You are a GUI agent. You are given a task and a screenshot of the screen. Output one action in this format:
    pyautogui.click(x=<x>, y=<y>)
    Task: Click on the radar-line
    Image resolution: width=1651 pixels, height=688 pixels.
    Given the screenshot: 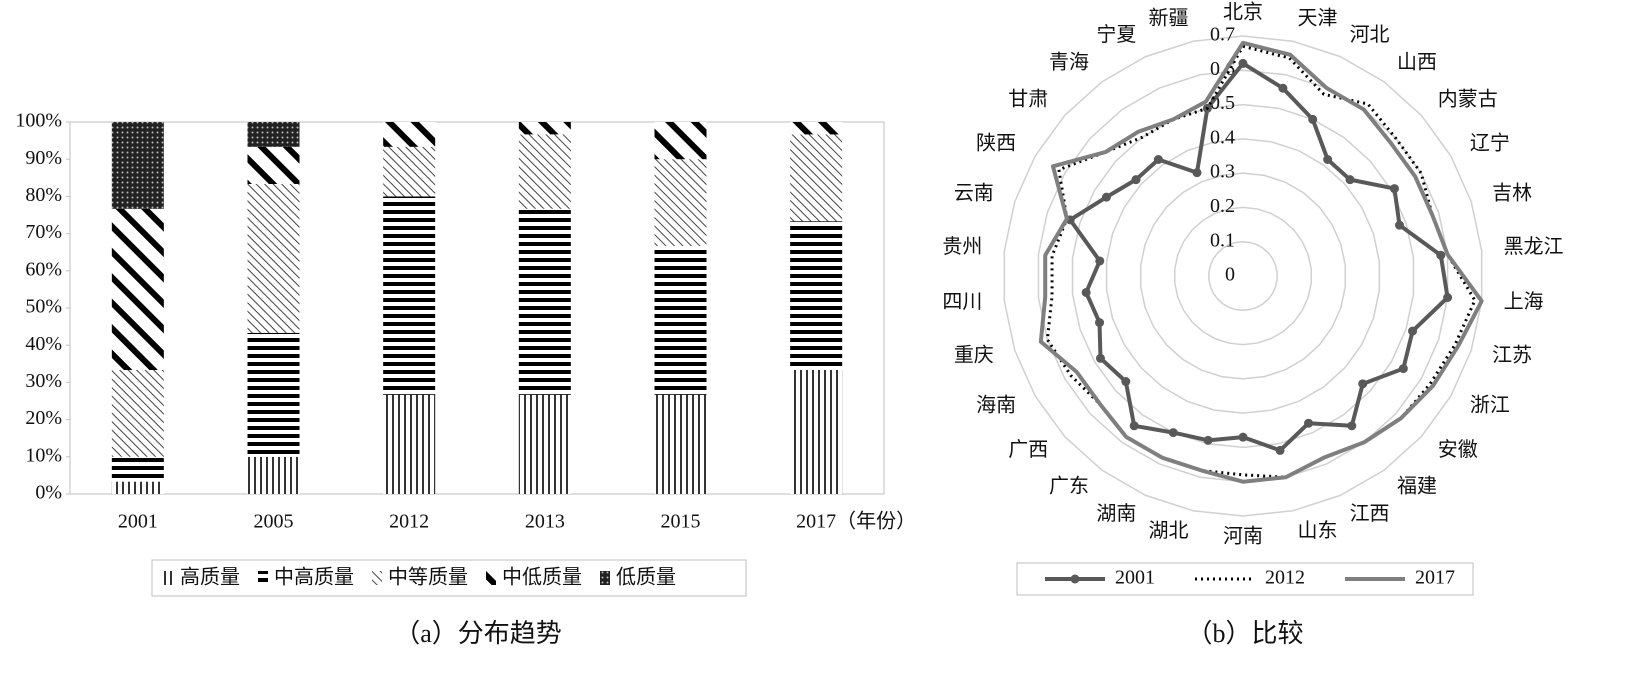 What is the action you would take?
    pyautogui.click(x=1259, y=257)
    